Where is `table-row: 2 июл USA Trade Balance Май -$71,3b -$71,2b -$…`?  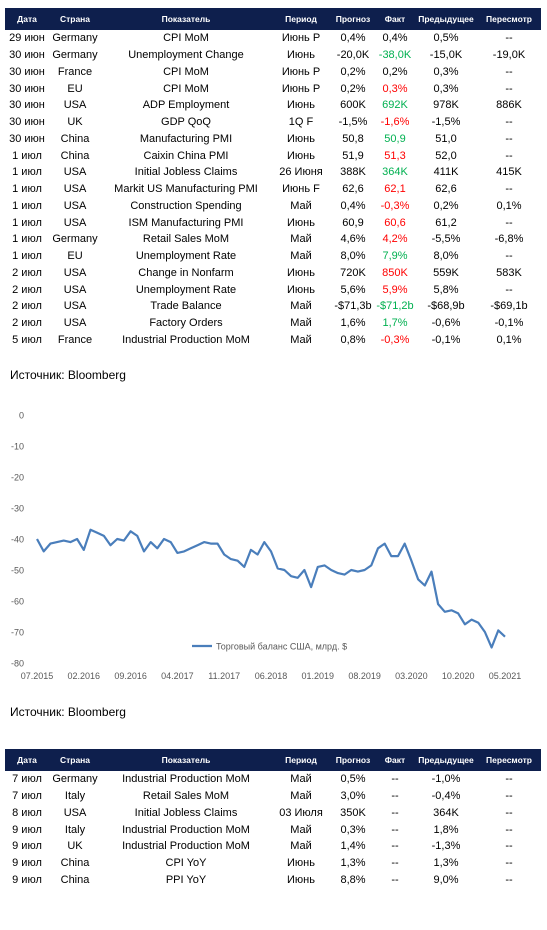
table-row: 2 июл USA Trade Balance Май -$71,3b -$71,2b -$… is located at coordinates (273, 306).